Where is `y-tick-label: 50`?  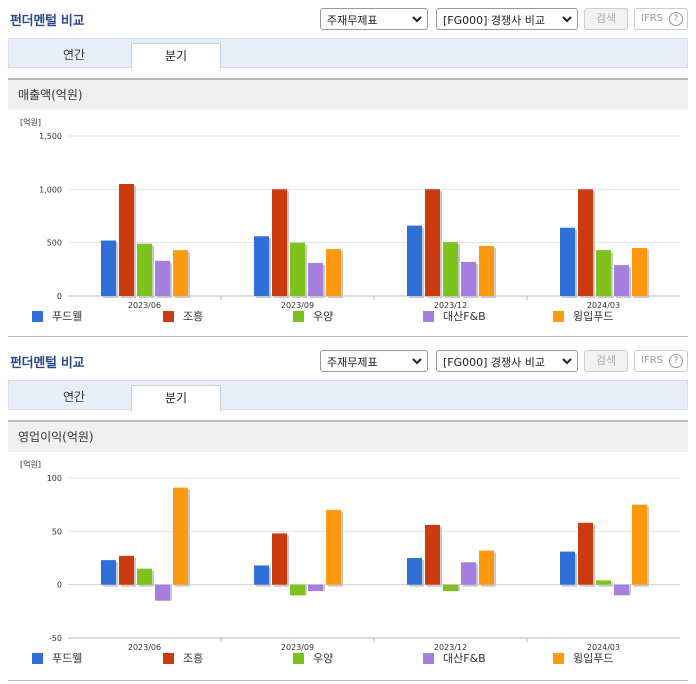 y-tick-label: 50 is located at coordinates (57, 531).